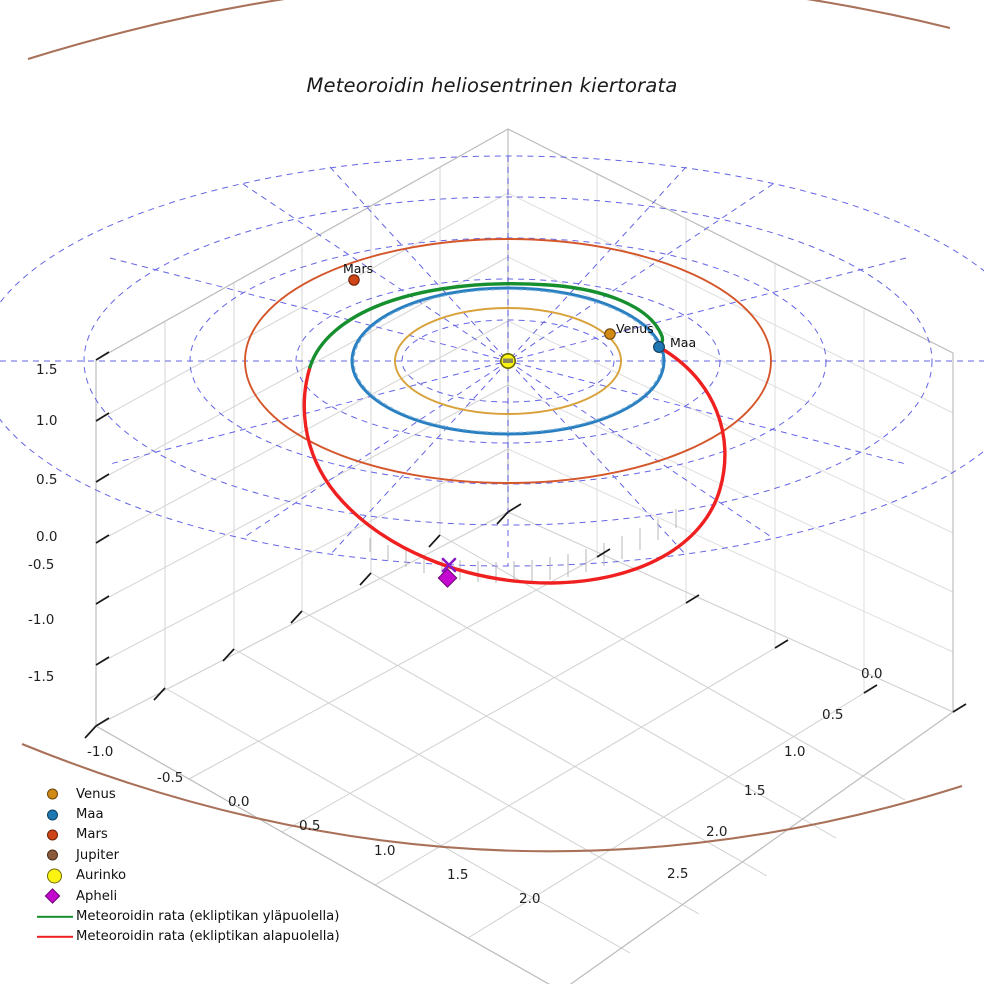 This screenshot has width=984, height=984. What do you see at coordinates (194, 876) in the screenshot?
I see `legend-item-aurinko: Aurinko` at bounding box center [194, 876].